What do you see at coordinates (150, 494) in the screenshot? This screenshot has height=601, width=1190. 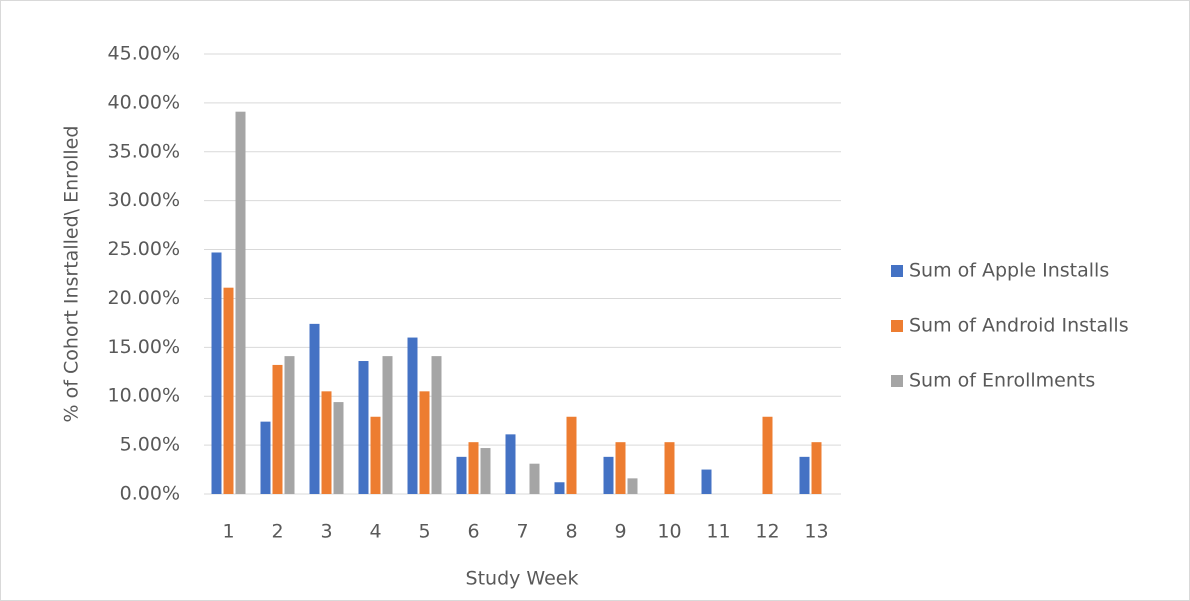 I see `y-tick-label: 0.00%` at bounding box center [150, 494].